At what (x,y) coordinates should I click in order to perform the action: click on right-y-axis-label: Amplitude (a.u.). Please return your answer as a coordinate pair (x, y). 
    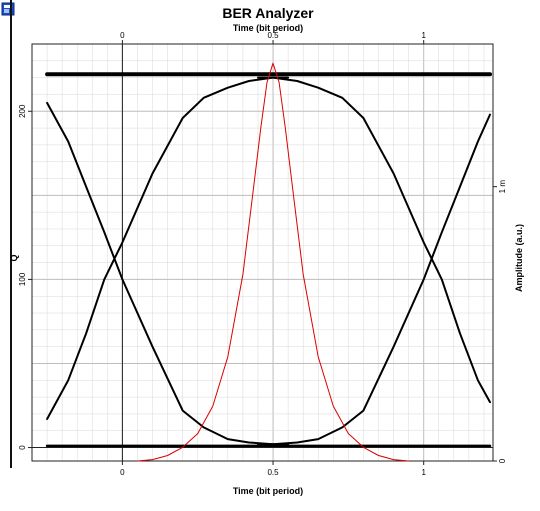
    Looking at the image, I should click on (519, 258).